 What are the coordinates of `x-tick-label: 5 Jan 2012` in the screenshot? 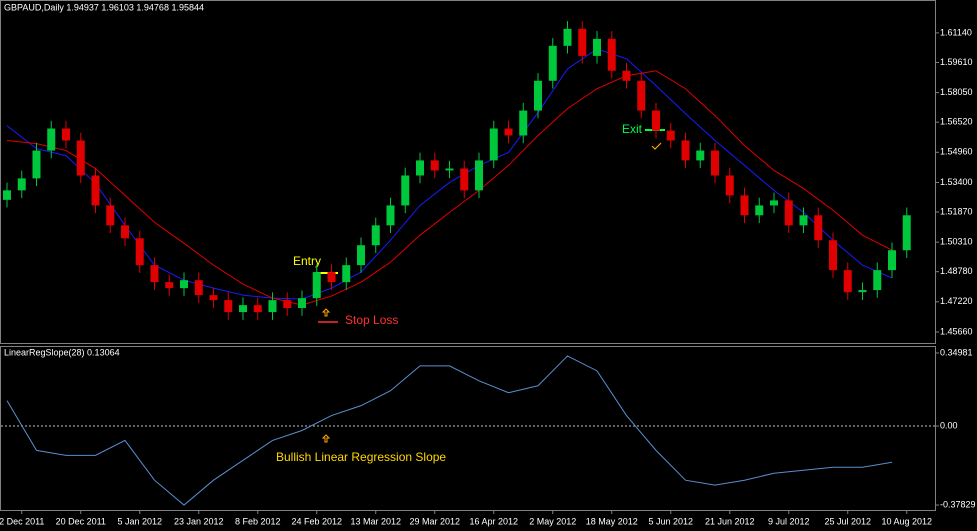 It's located at (139, 521).